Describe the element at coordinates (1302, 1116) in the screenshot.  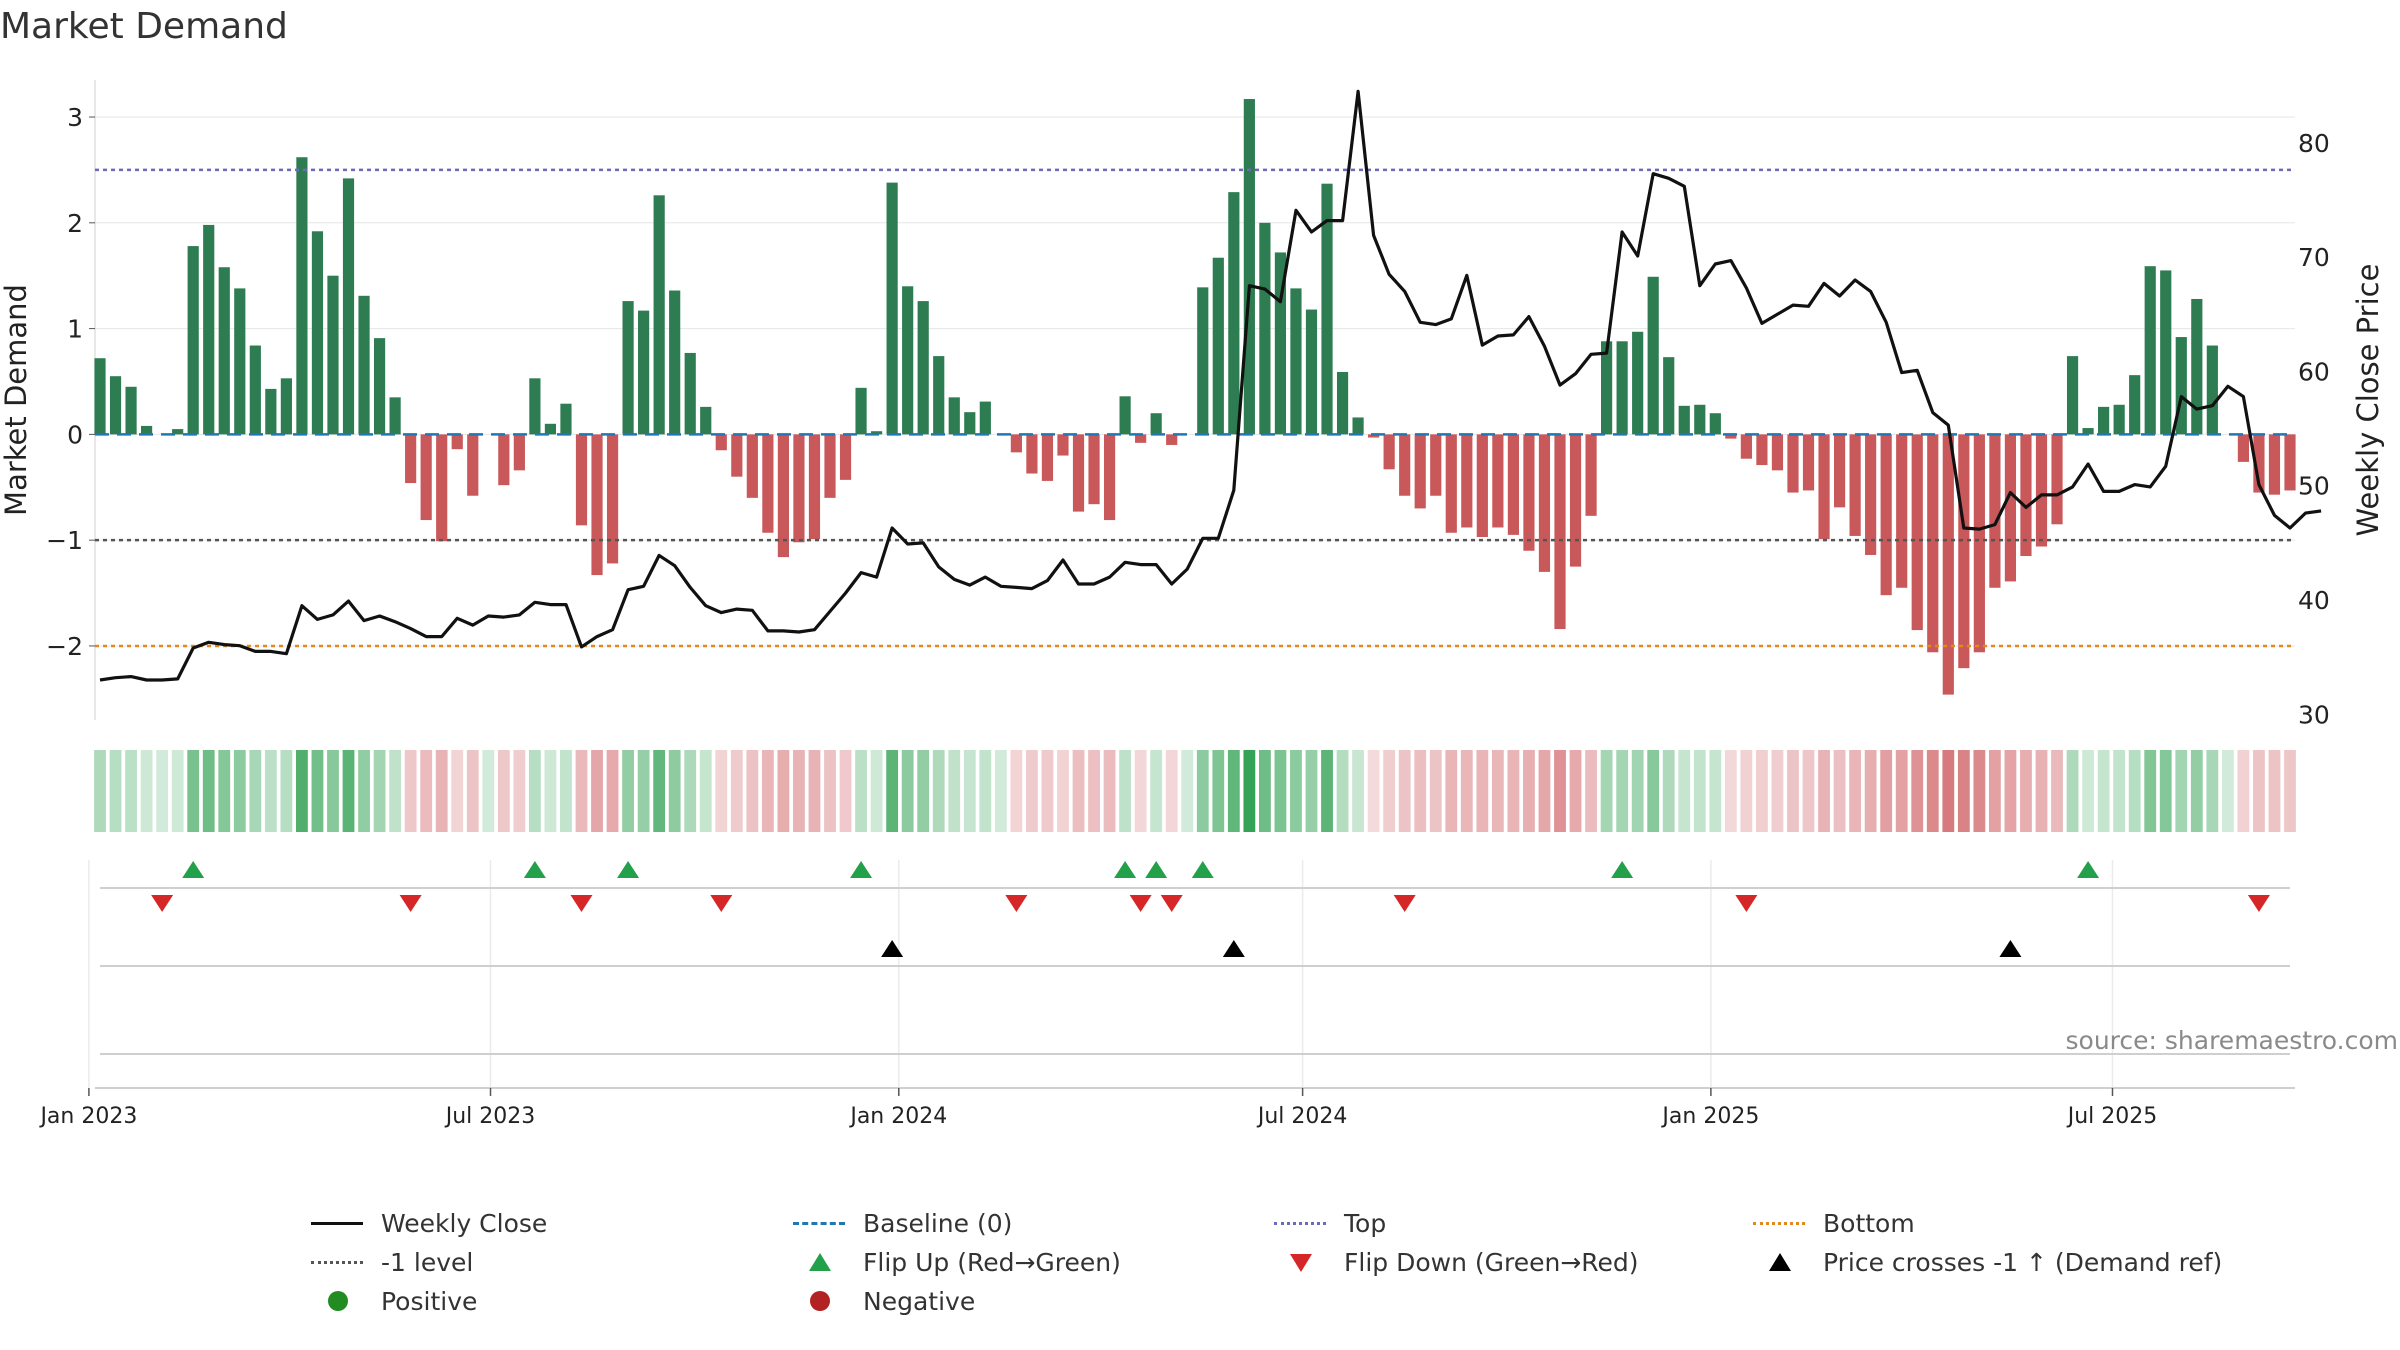
I see `x-tick-label: Jul 2024` at that location.